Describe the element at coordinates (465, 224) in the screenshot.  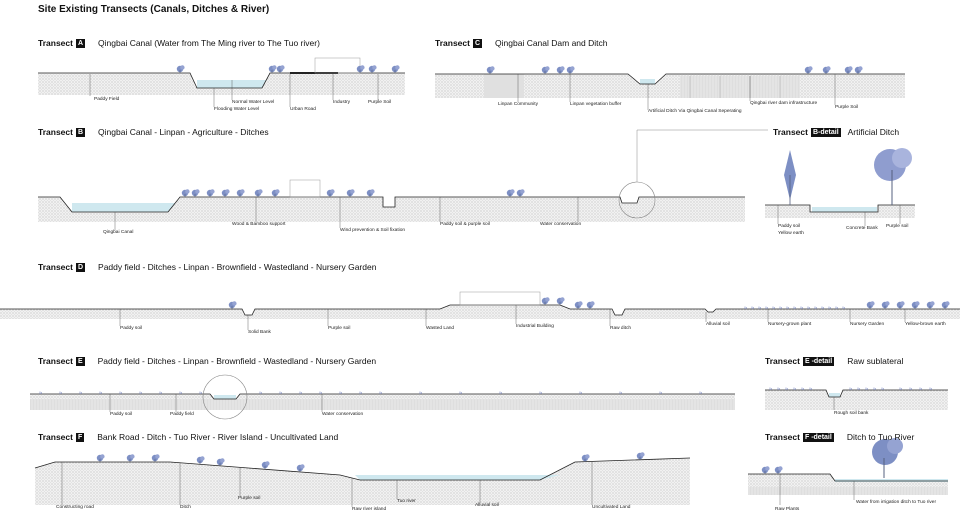
I see `transect-b-label: Paddy soil & purple soil` at that location.